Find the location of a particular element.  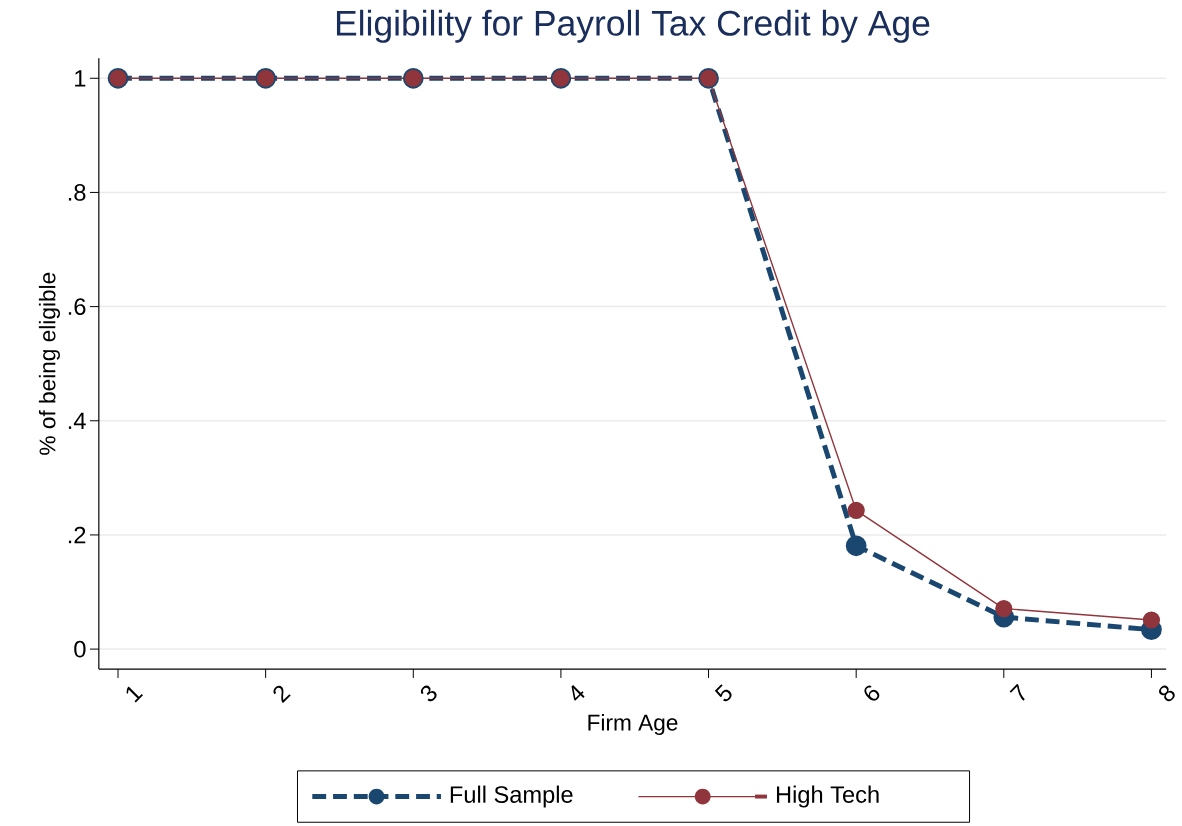

y-tick-label: .2 is located at coordinates (77, 535).